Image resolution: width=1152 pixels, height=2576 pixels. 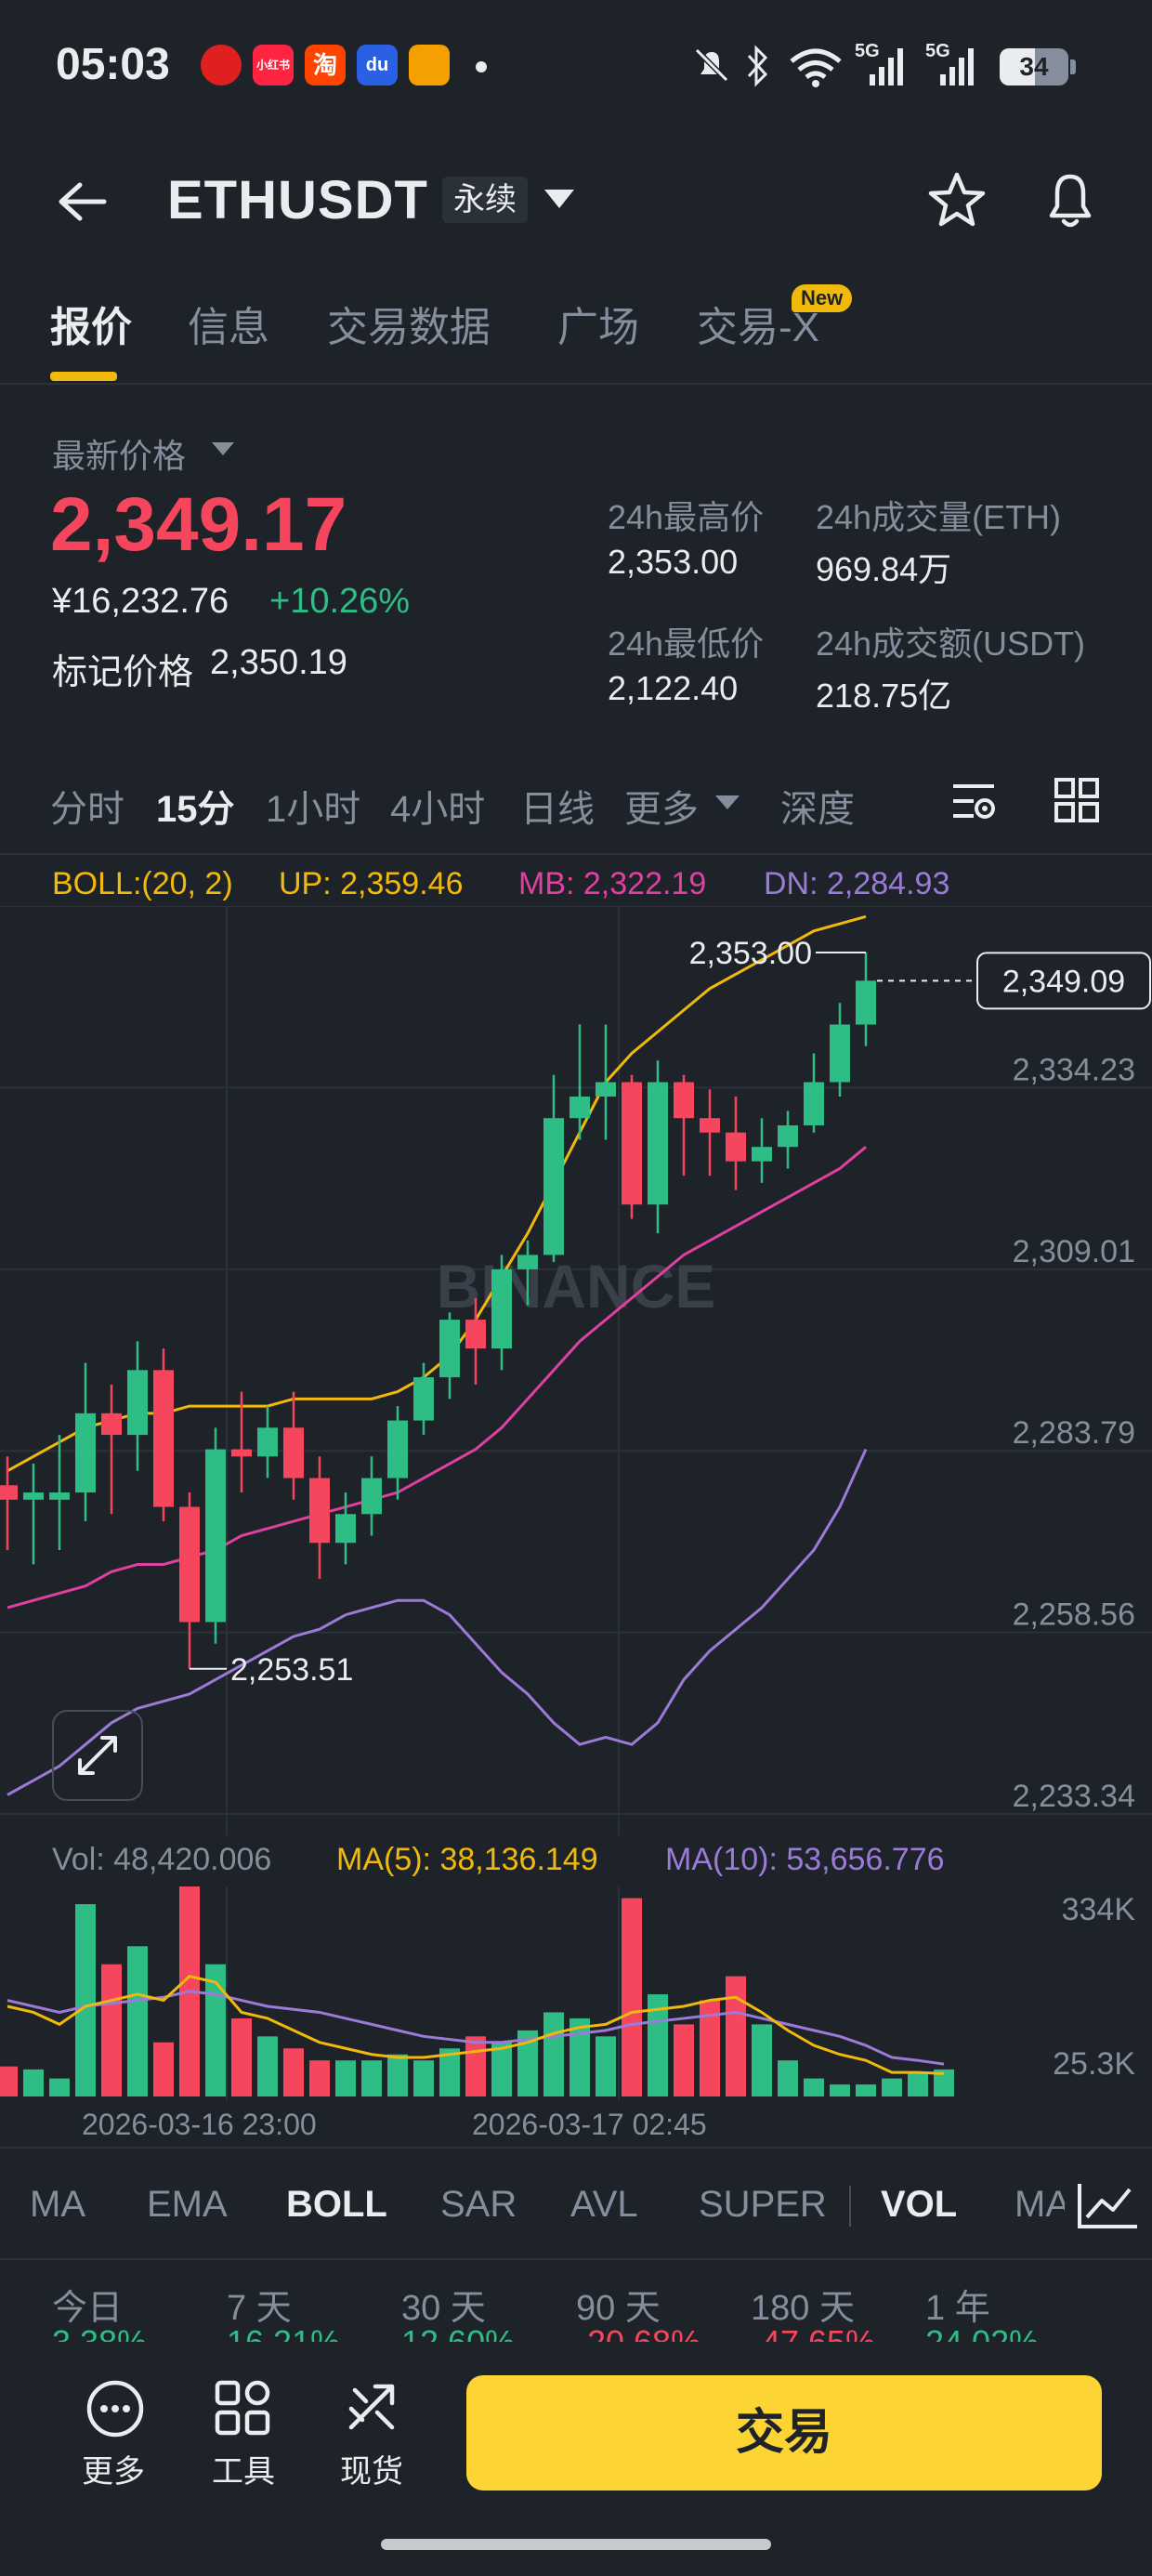 What do you see at coordinates (57, 2204) in the screenshot?
I see `indicator-tab-ma: MA` at bounding box center [57, 2204].